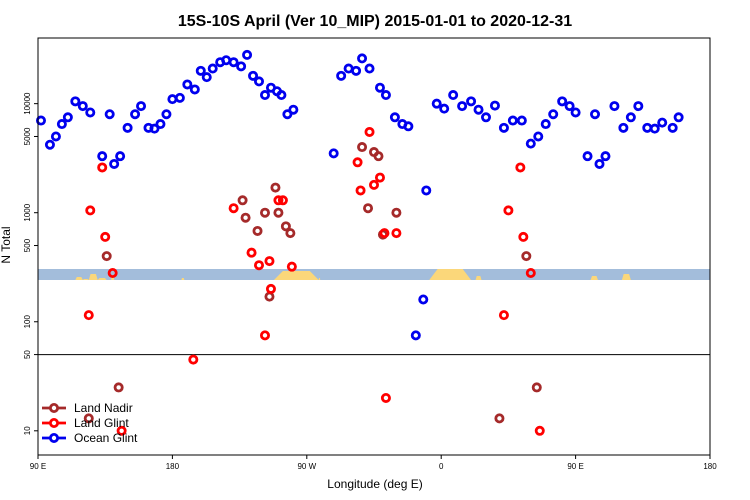 The image size is (750, 500). What do you see at coordinates (441, 466) in the screenshot?
I see `x-tick-label: 0` at bounding box center [441, 466].